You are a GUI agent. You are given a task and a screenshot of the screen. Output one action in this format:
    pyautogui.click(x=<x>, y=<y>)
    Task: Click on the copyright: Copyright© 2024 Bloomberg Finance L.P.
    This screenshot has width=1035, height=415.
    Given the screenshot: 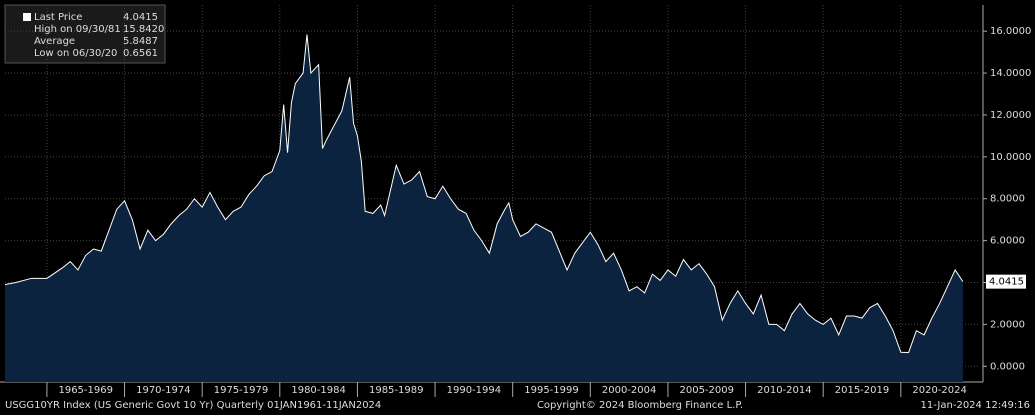 What is the action you would take?
    pyautogui.click(x=640, y=405)
    